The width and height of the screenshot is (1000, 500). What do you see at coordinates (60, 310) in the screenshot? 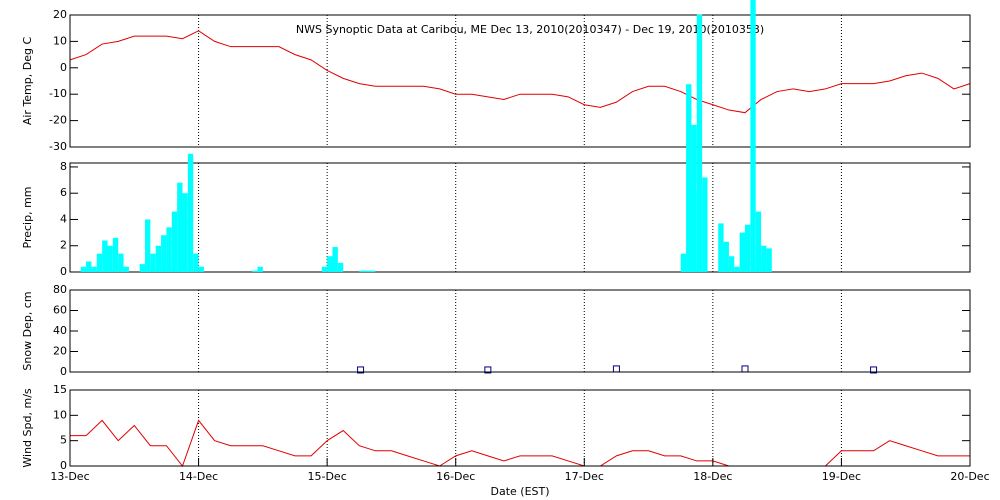
I see `y-tick-label: 60` at bounding box center [60, 310].